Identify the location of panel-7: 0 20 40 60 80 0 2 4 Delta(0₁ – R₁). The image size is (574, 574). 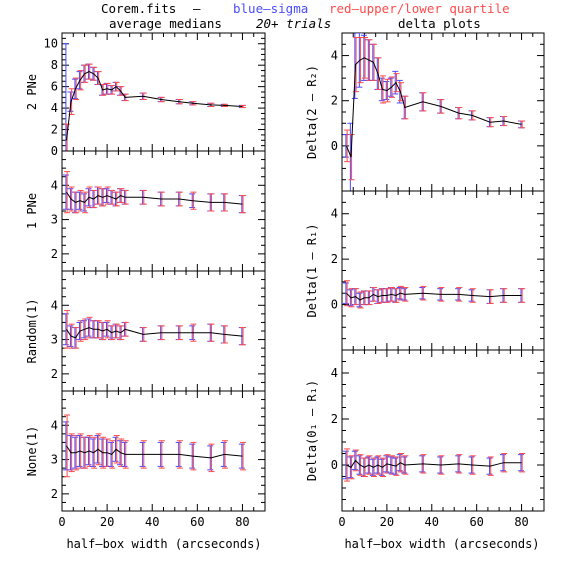
(425, 439).